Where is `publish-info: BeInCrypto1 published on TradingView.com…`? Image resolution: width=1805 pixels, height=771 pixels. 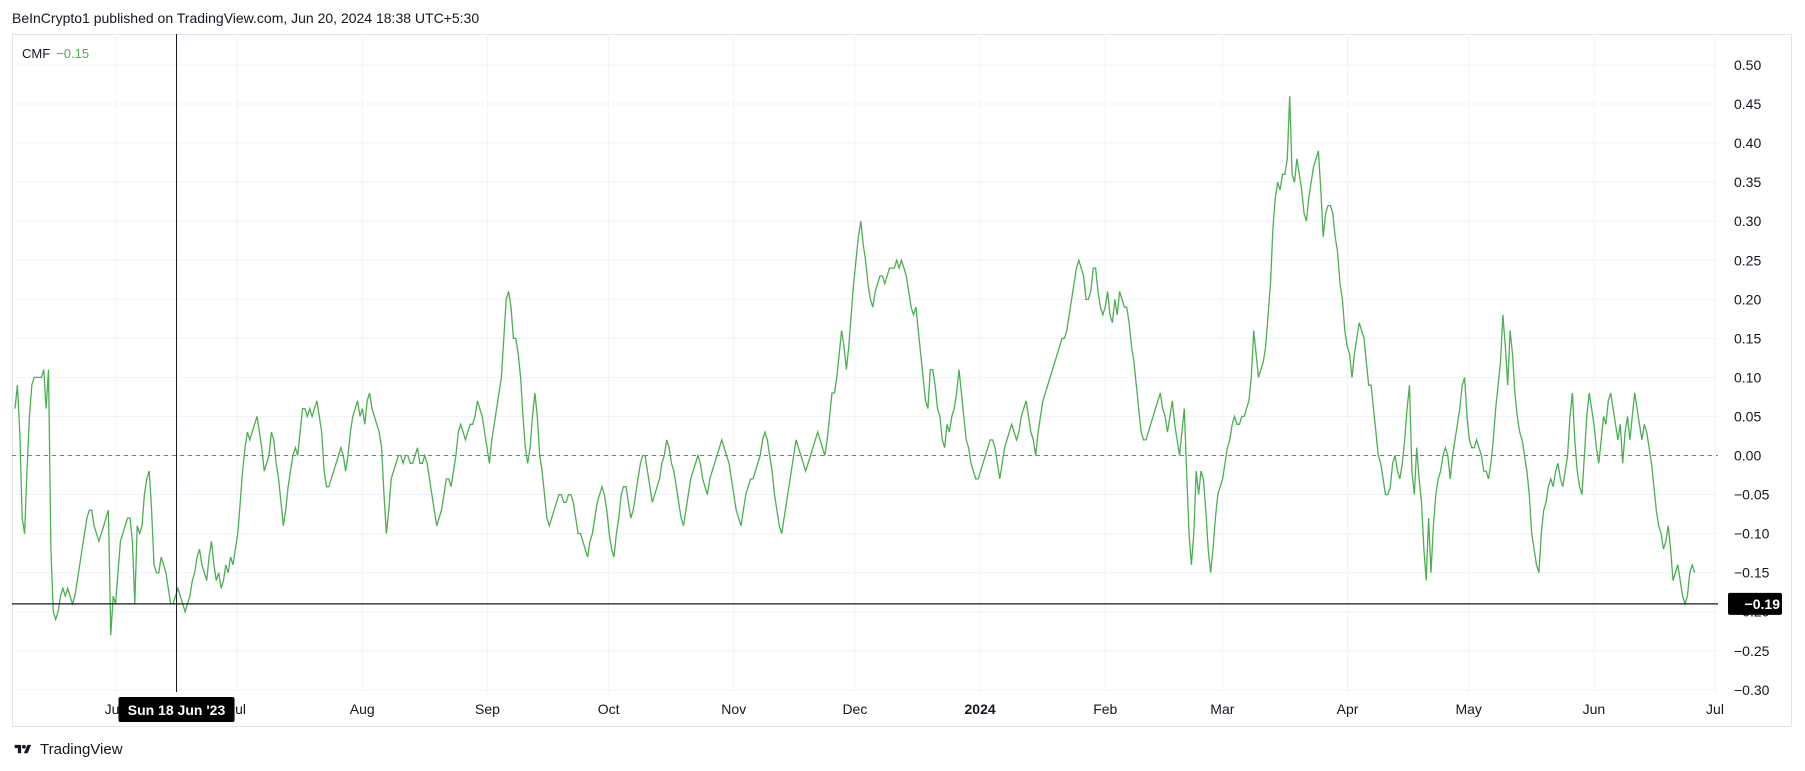
publish-info: BeInCrypto1 published on TradingView.com… is located at coordinates (246, 18).